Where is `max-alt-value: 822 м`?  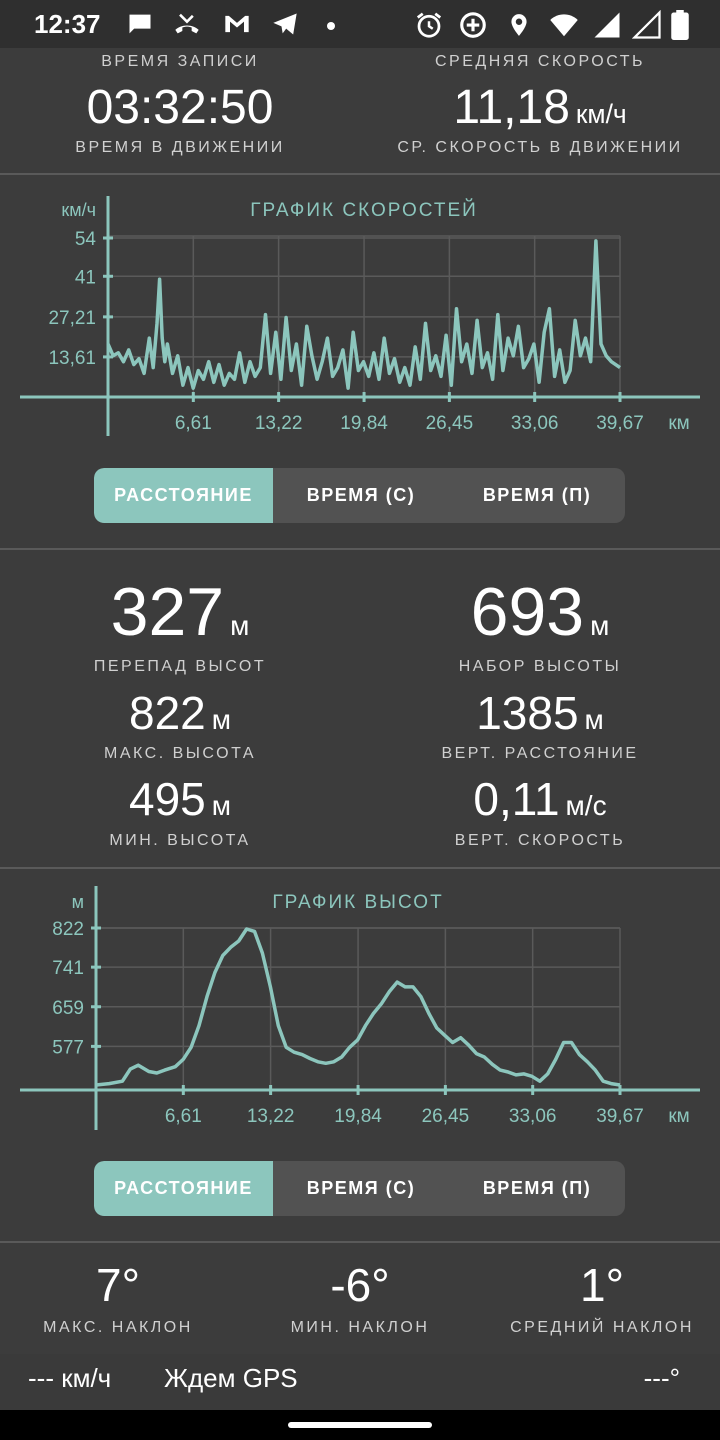 max-alt-value: 822 м is located at coordinates (180, 713).